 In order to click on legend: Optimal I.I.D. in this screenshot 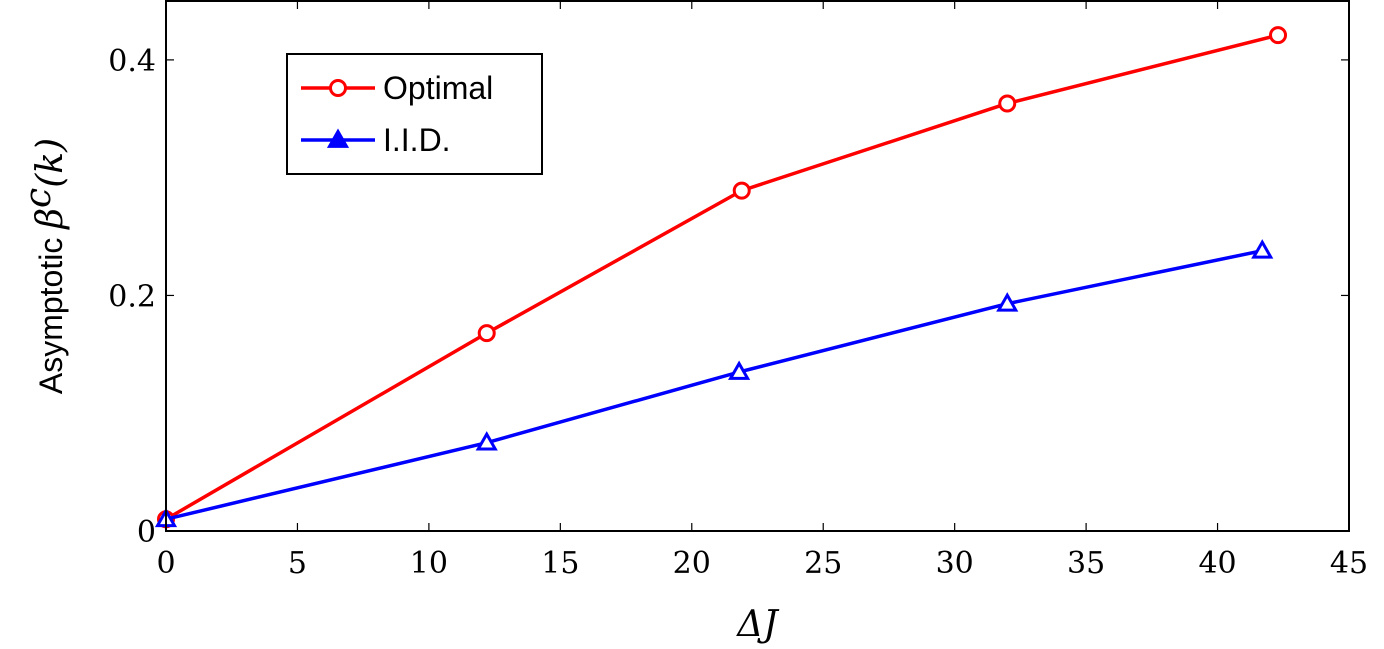, I will do `click(414, 114)`.